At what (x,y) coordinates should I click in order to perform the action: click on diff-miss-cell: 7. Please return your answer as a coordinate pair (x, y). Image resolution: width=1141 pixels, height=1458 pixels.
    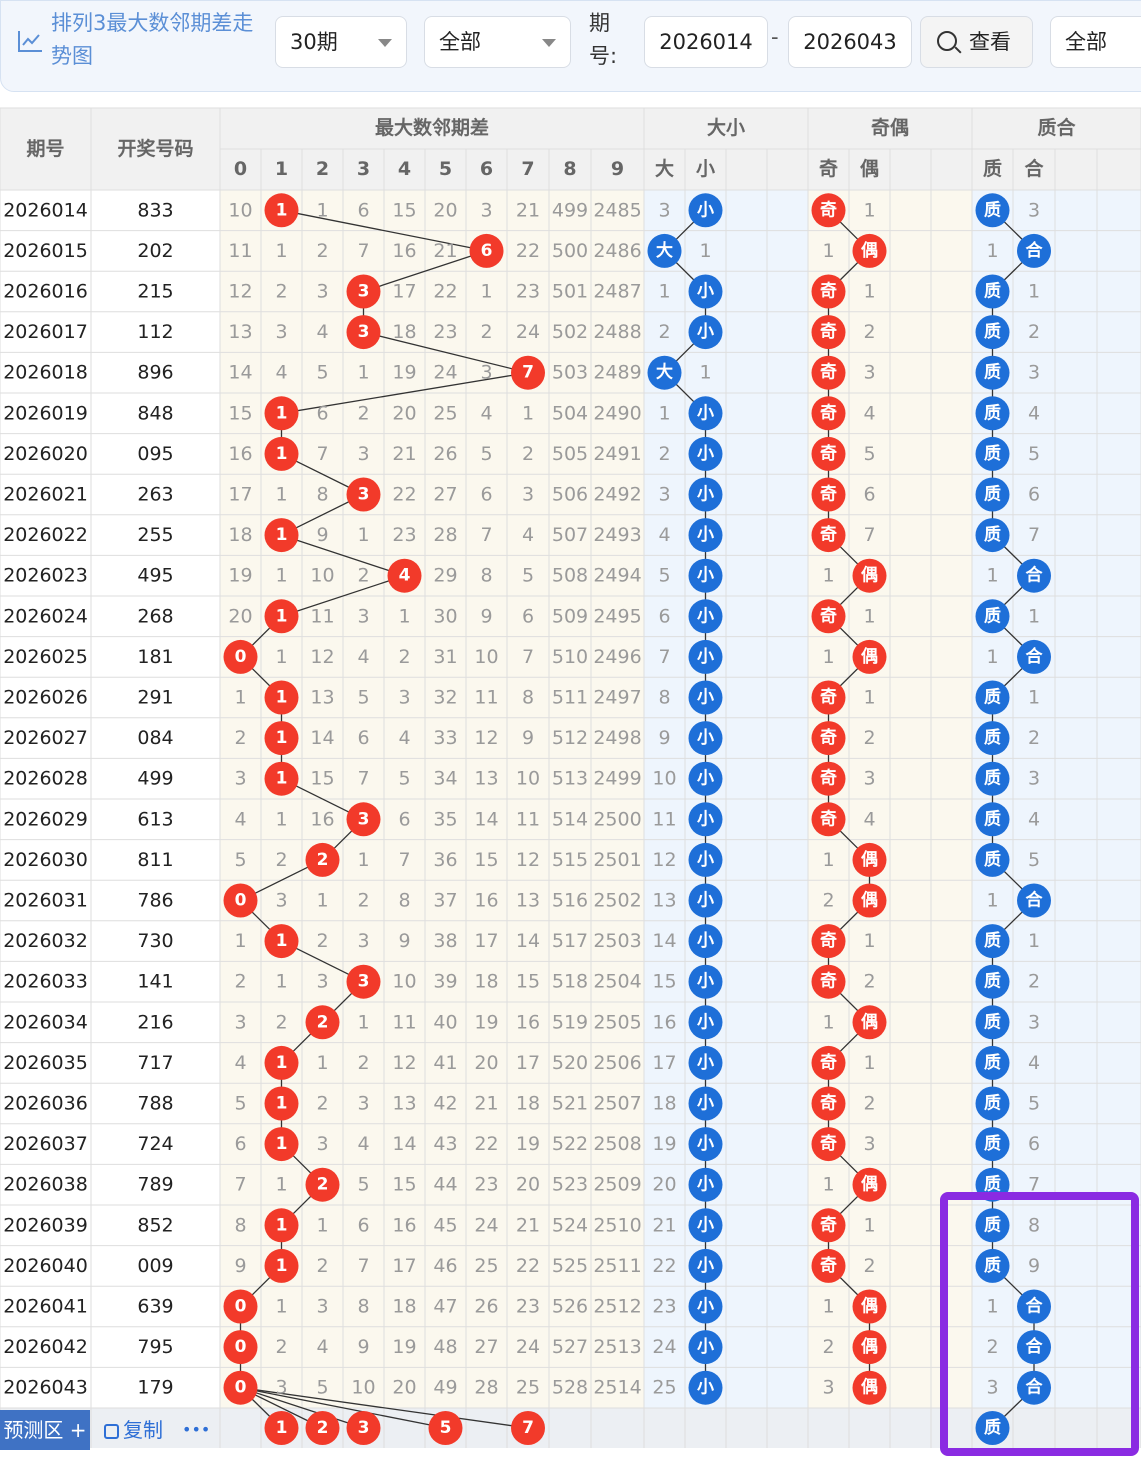
    Looking at the image, I should click on (363, 1266).